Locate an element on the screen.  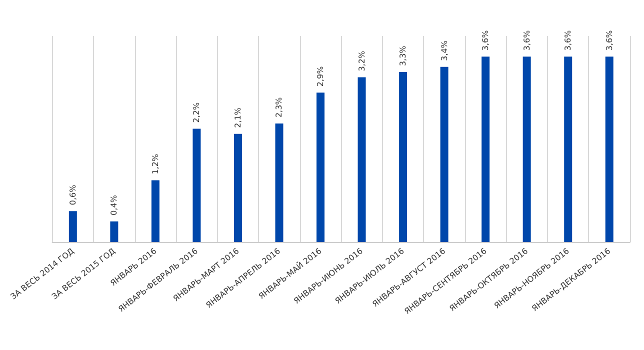
data-label: 3,3% is located at coordinates (403, 55).